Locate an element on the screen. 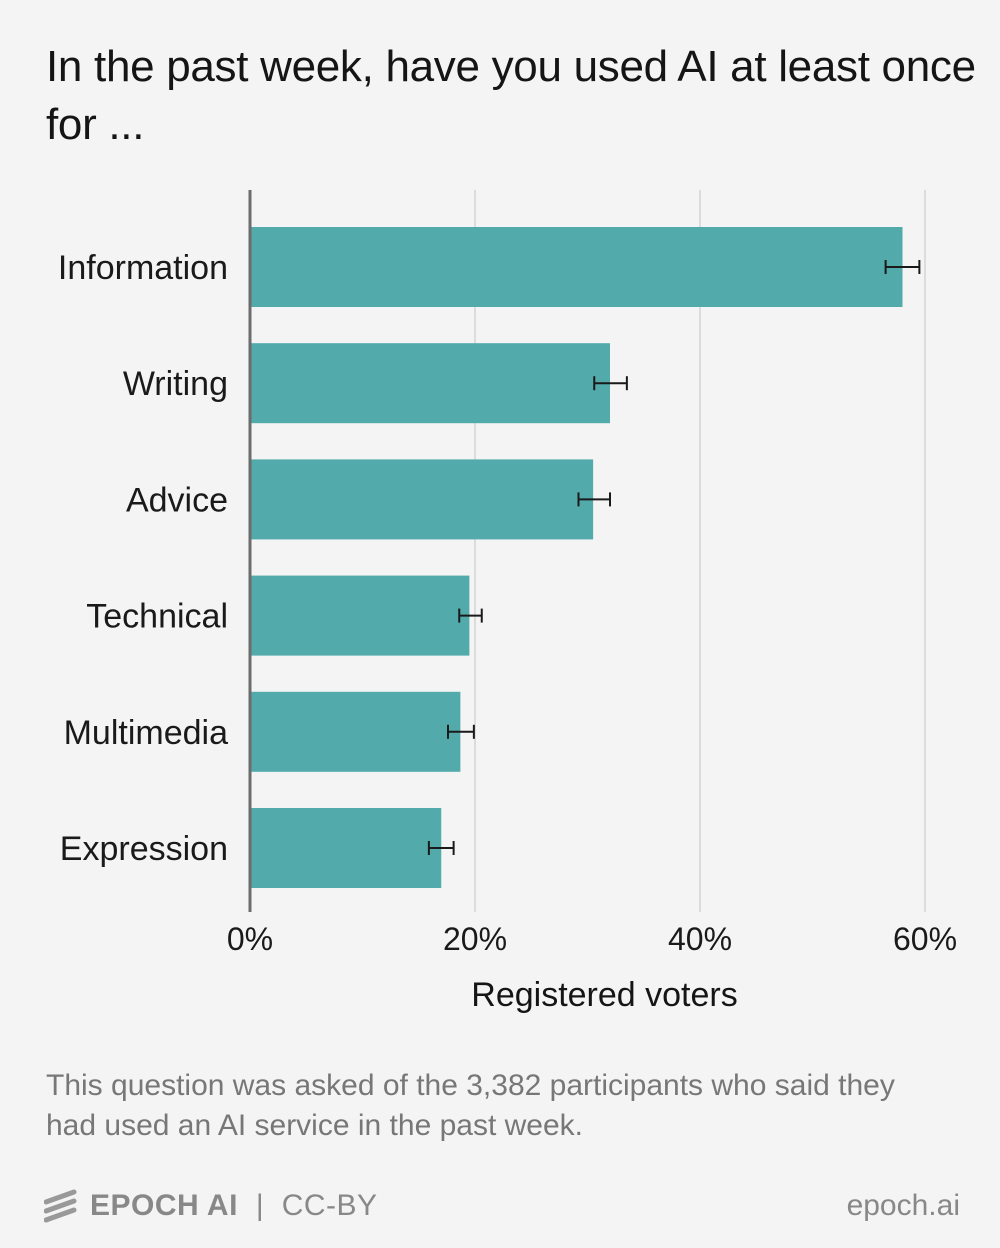 The width and height of the screenshot is (1000, 1248). category-label: Technical is located at coordinates (157, 617).